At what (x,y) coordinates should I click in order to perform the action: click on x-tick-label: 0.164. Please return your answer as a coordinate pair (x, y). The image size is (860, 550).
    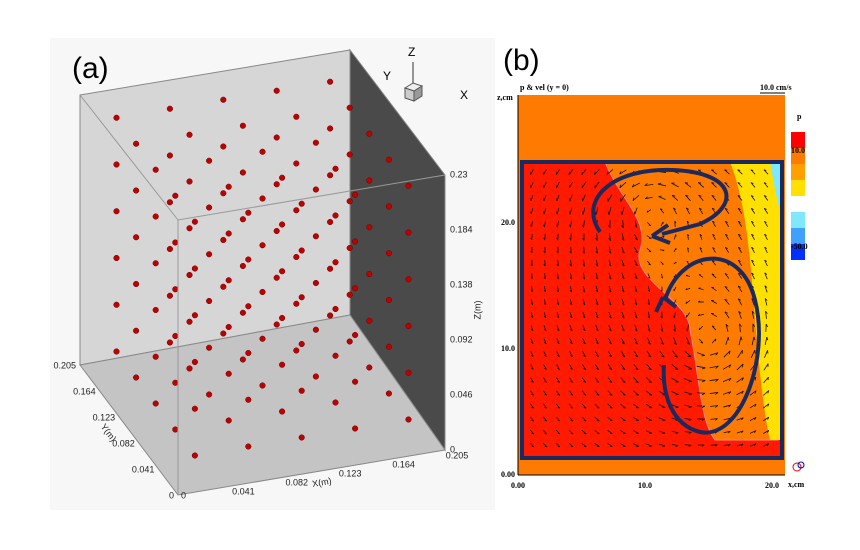
    Looking at the image, I should click on (403, 464).